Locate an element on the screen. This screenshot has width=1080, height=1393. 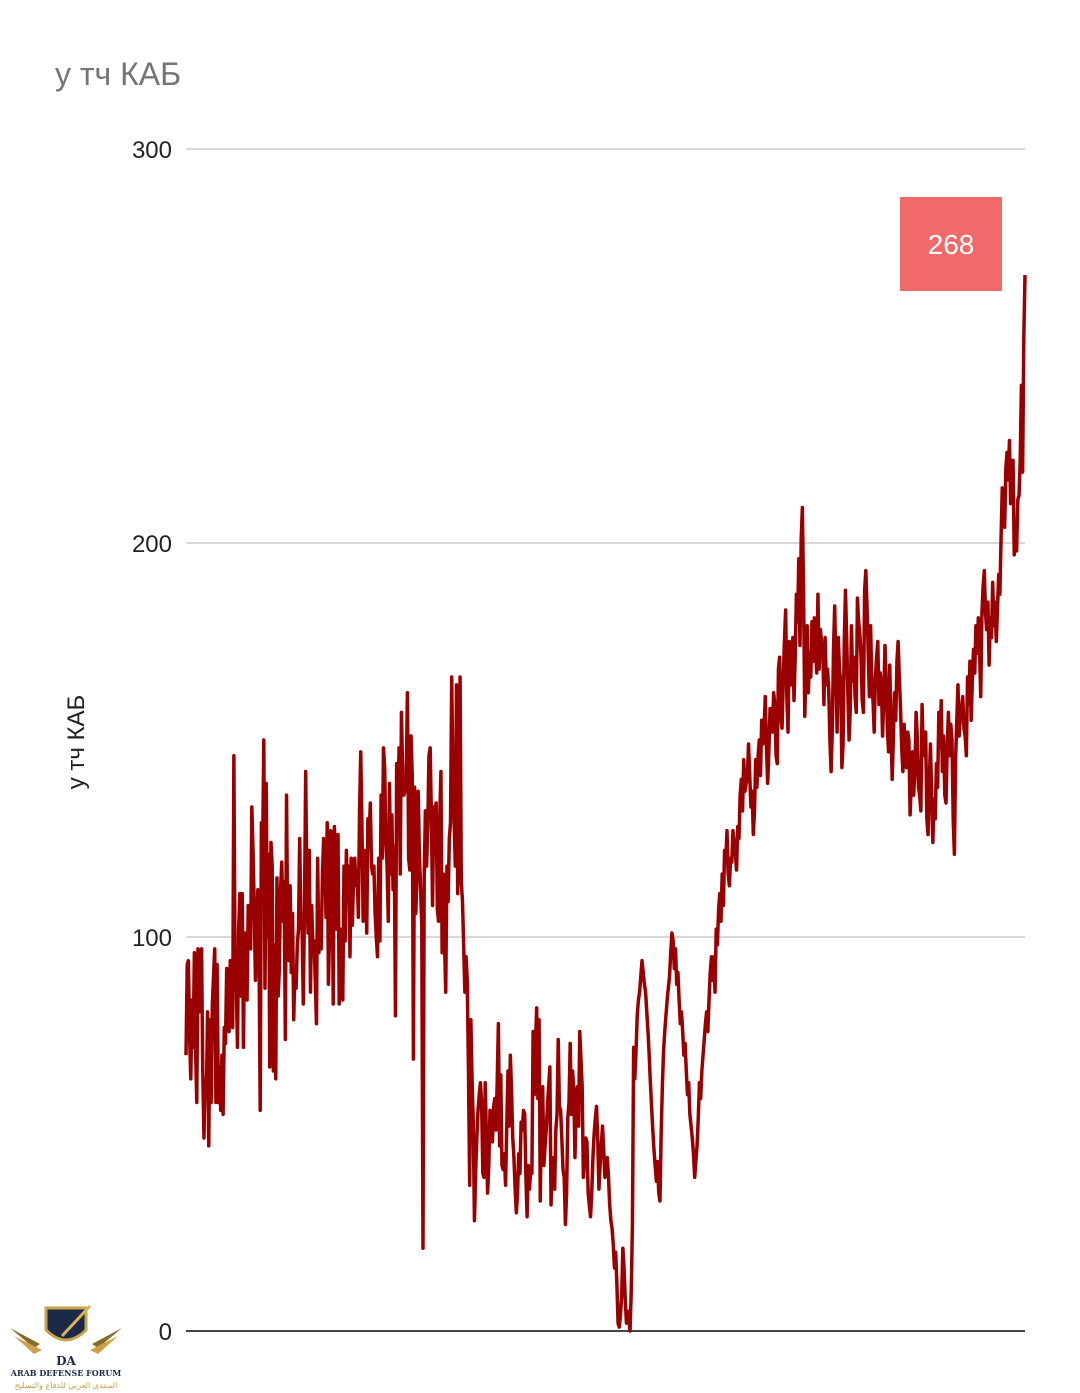
svg-text: DA is located at coordinates (66, 1361).